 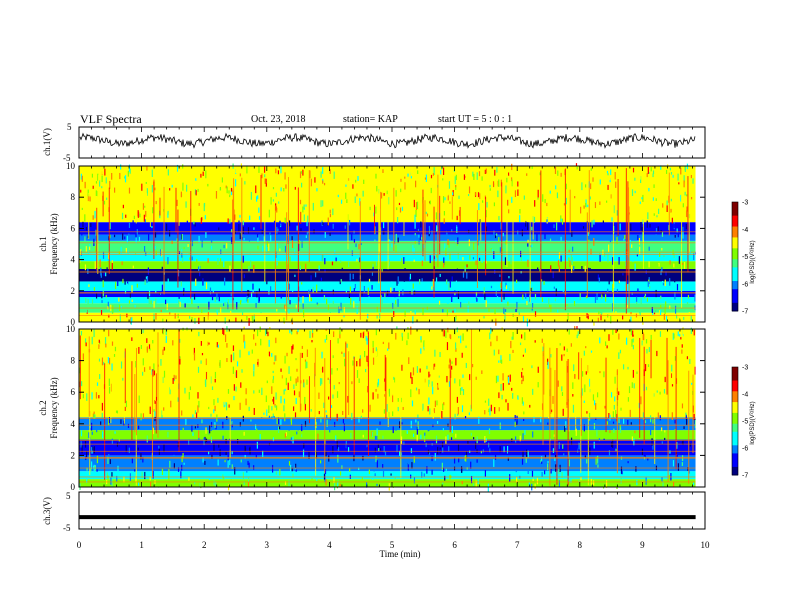 What do you see at coordinates (73, 197) in the screenshot?
I see `freq-tick-label: 8` at bounding box center [73, 197].